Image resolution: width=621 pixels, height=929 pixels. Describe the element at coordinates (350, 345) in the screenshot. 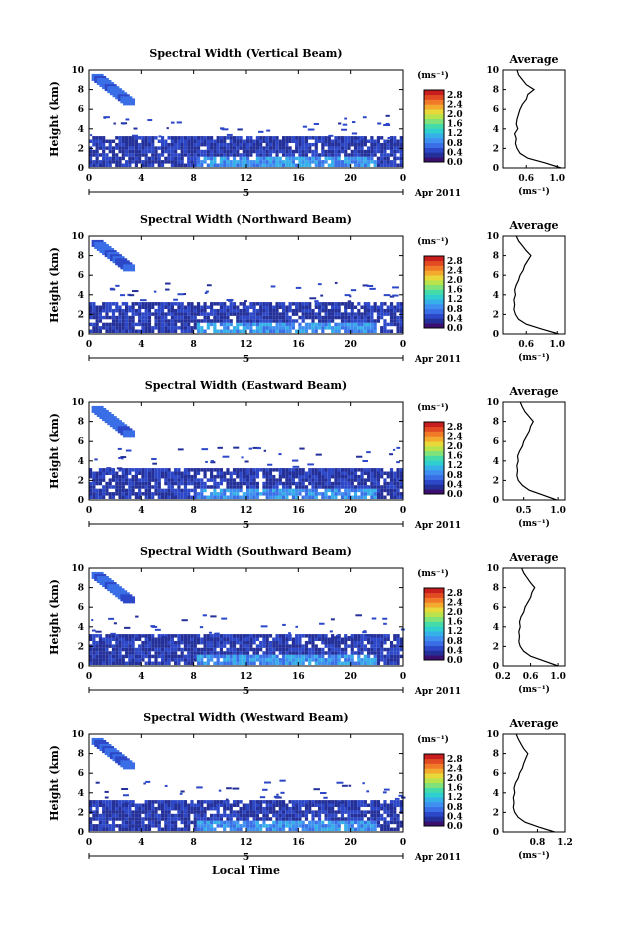

I see `x-tick-label: 20` at that location.